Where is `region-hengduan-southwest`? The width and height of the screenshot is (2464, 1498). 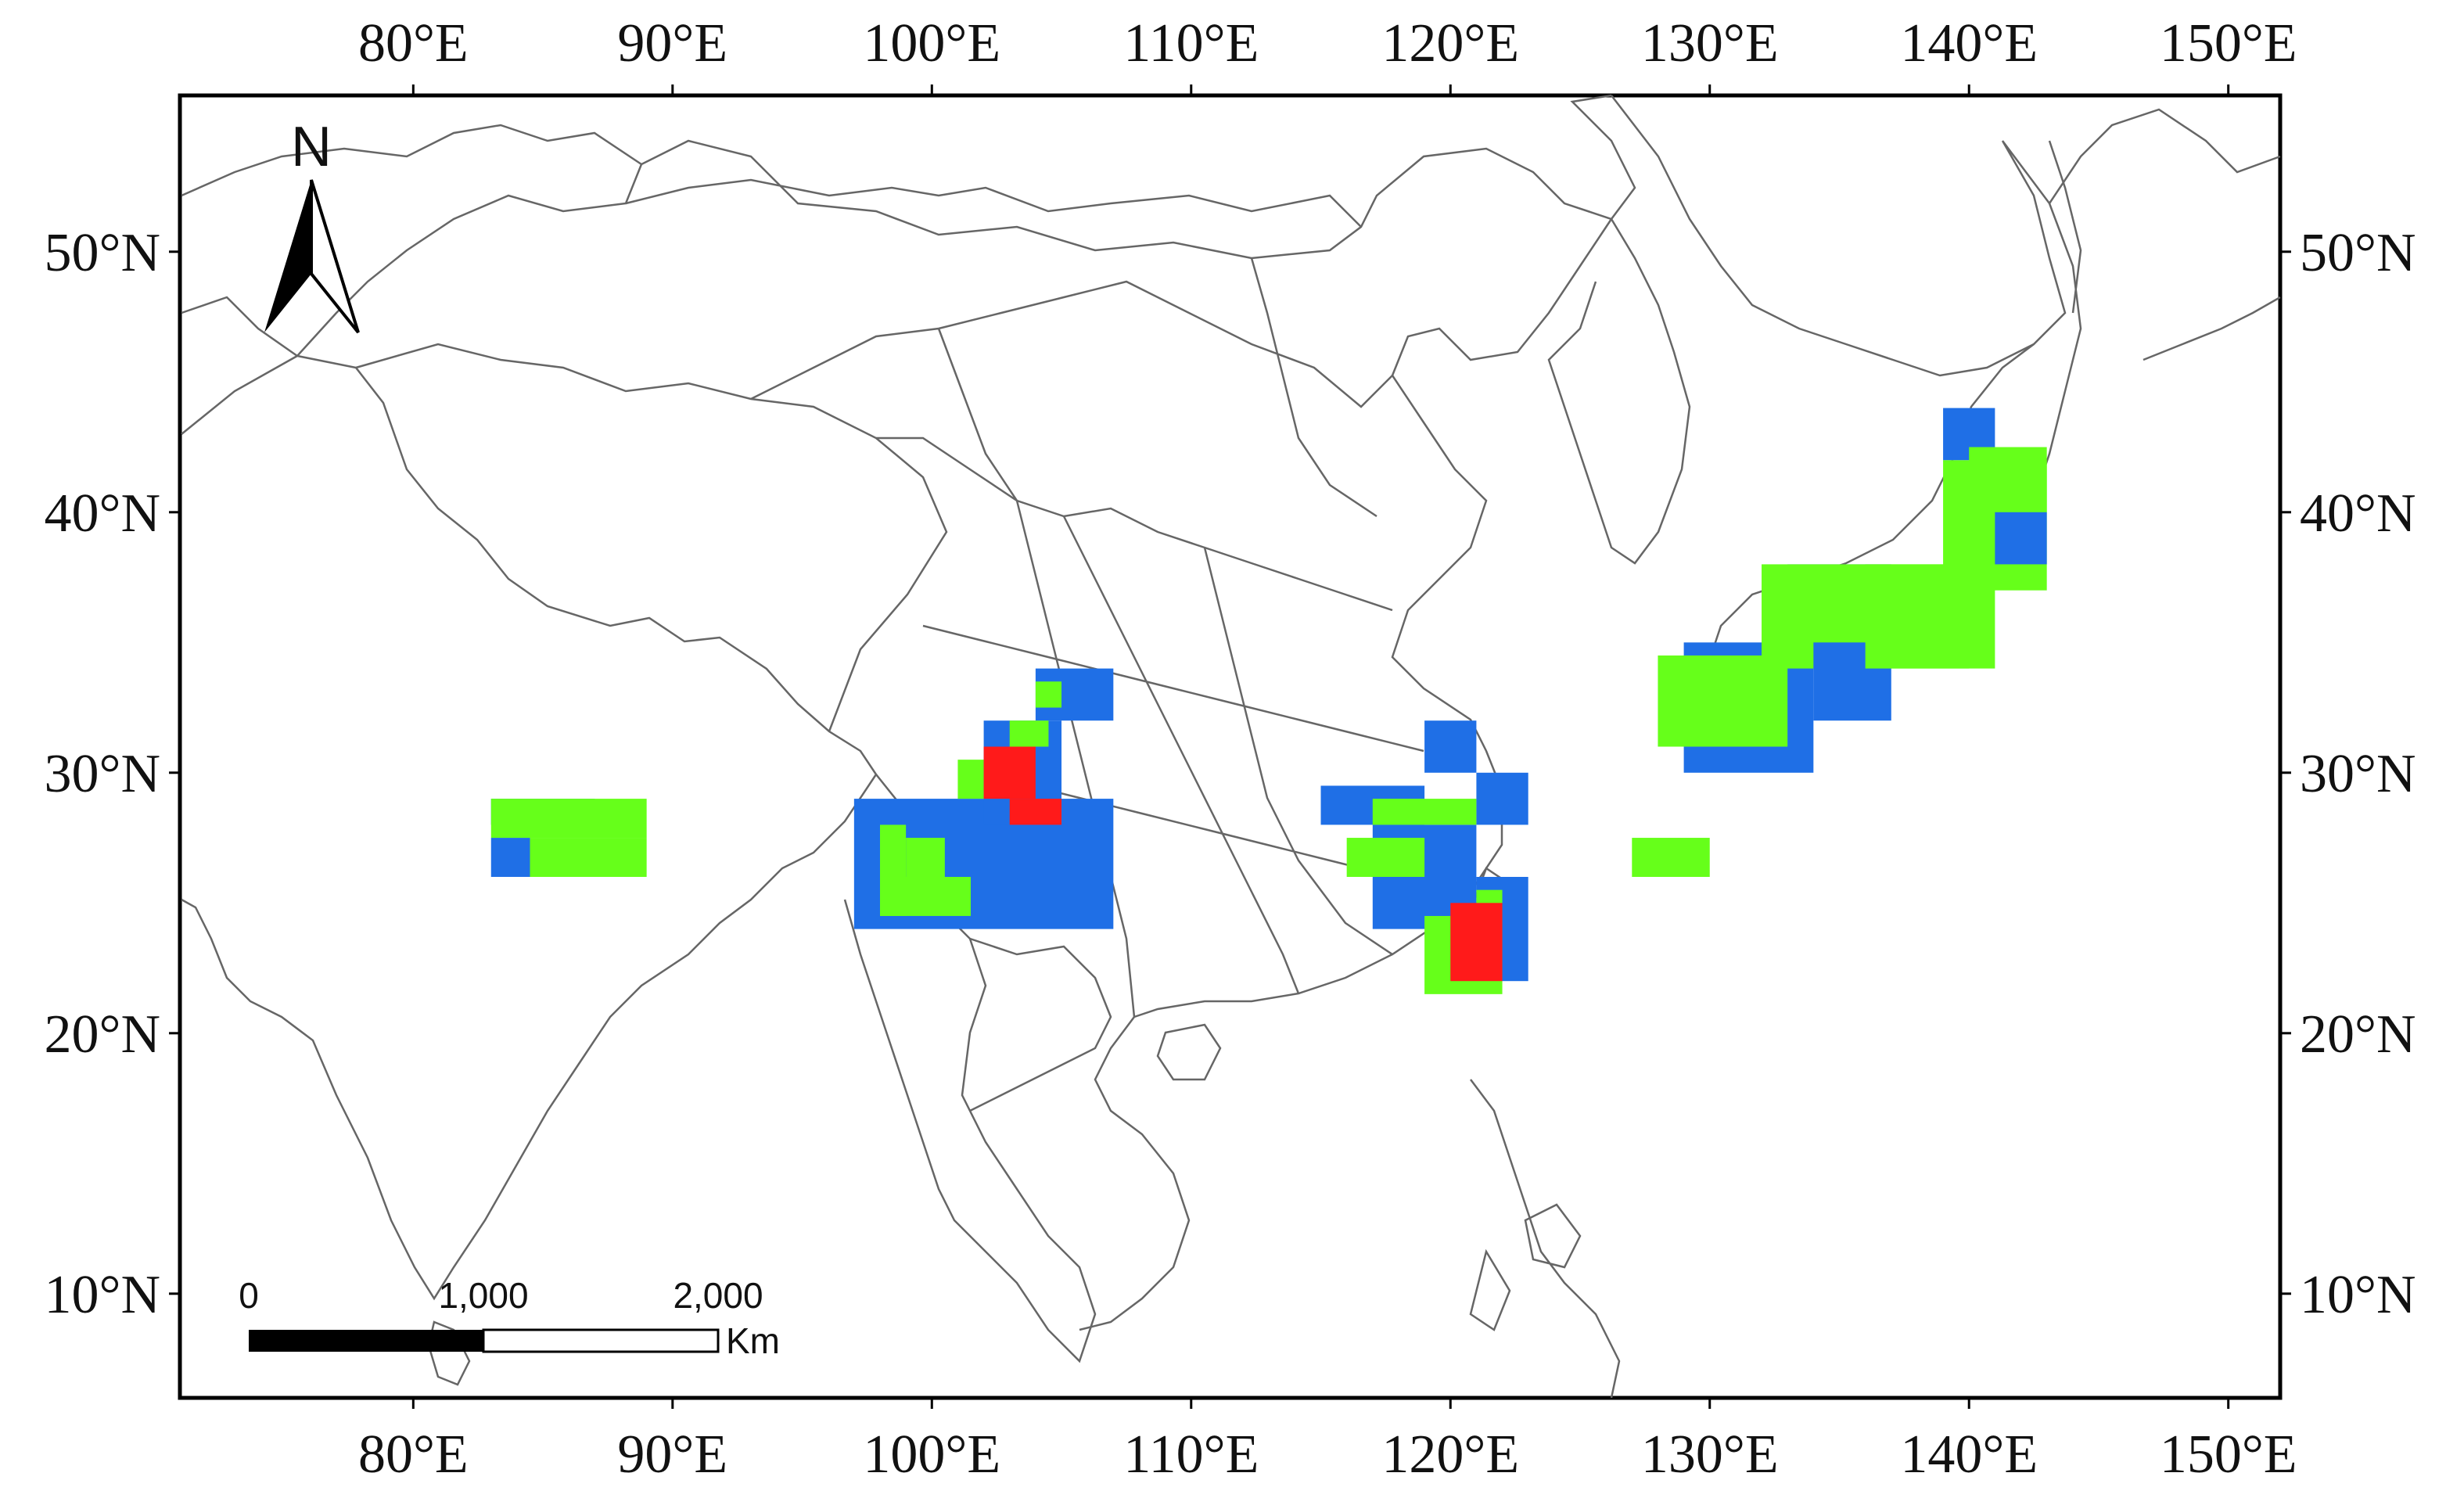
region-hengduan-southwest is located at coordinates (983, 798).